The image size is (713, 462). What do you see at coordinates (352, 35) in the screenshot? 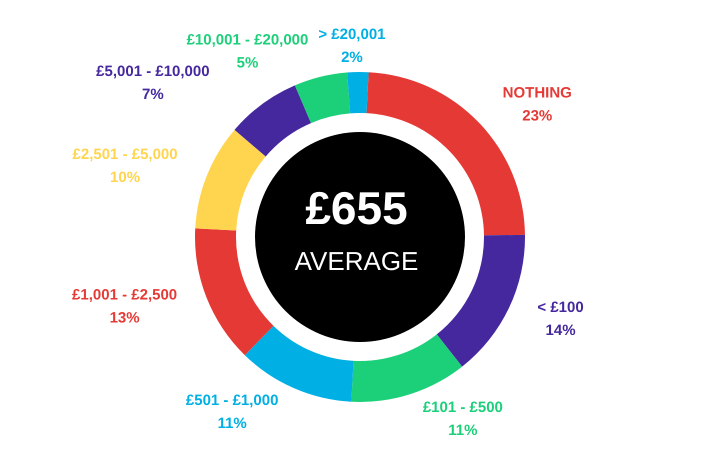
I see `slice-label: > £20,001` at bounding box center [352, 35].